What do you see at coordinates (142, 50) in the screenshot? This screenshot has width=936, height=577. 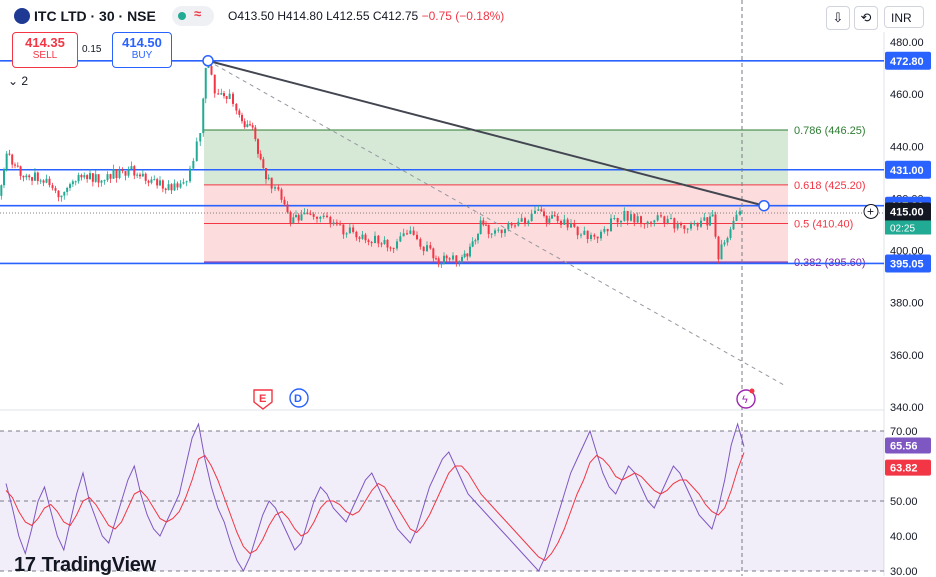 I see `buy-button: 414.50 BUY` at bounding box center [142, 50].